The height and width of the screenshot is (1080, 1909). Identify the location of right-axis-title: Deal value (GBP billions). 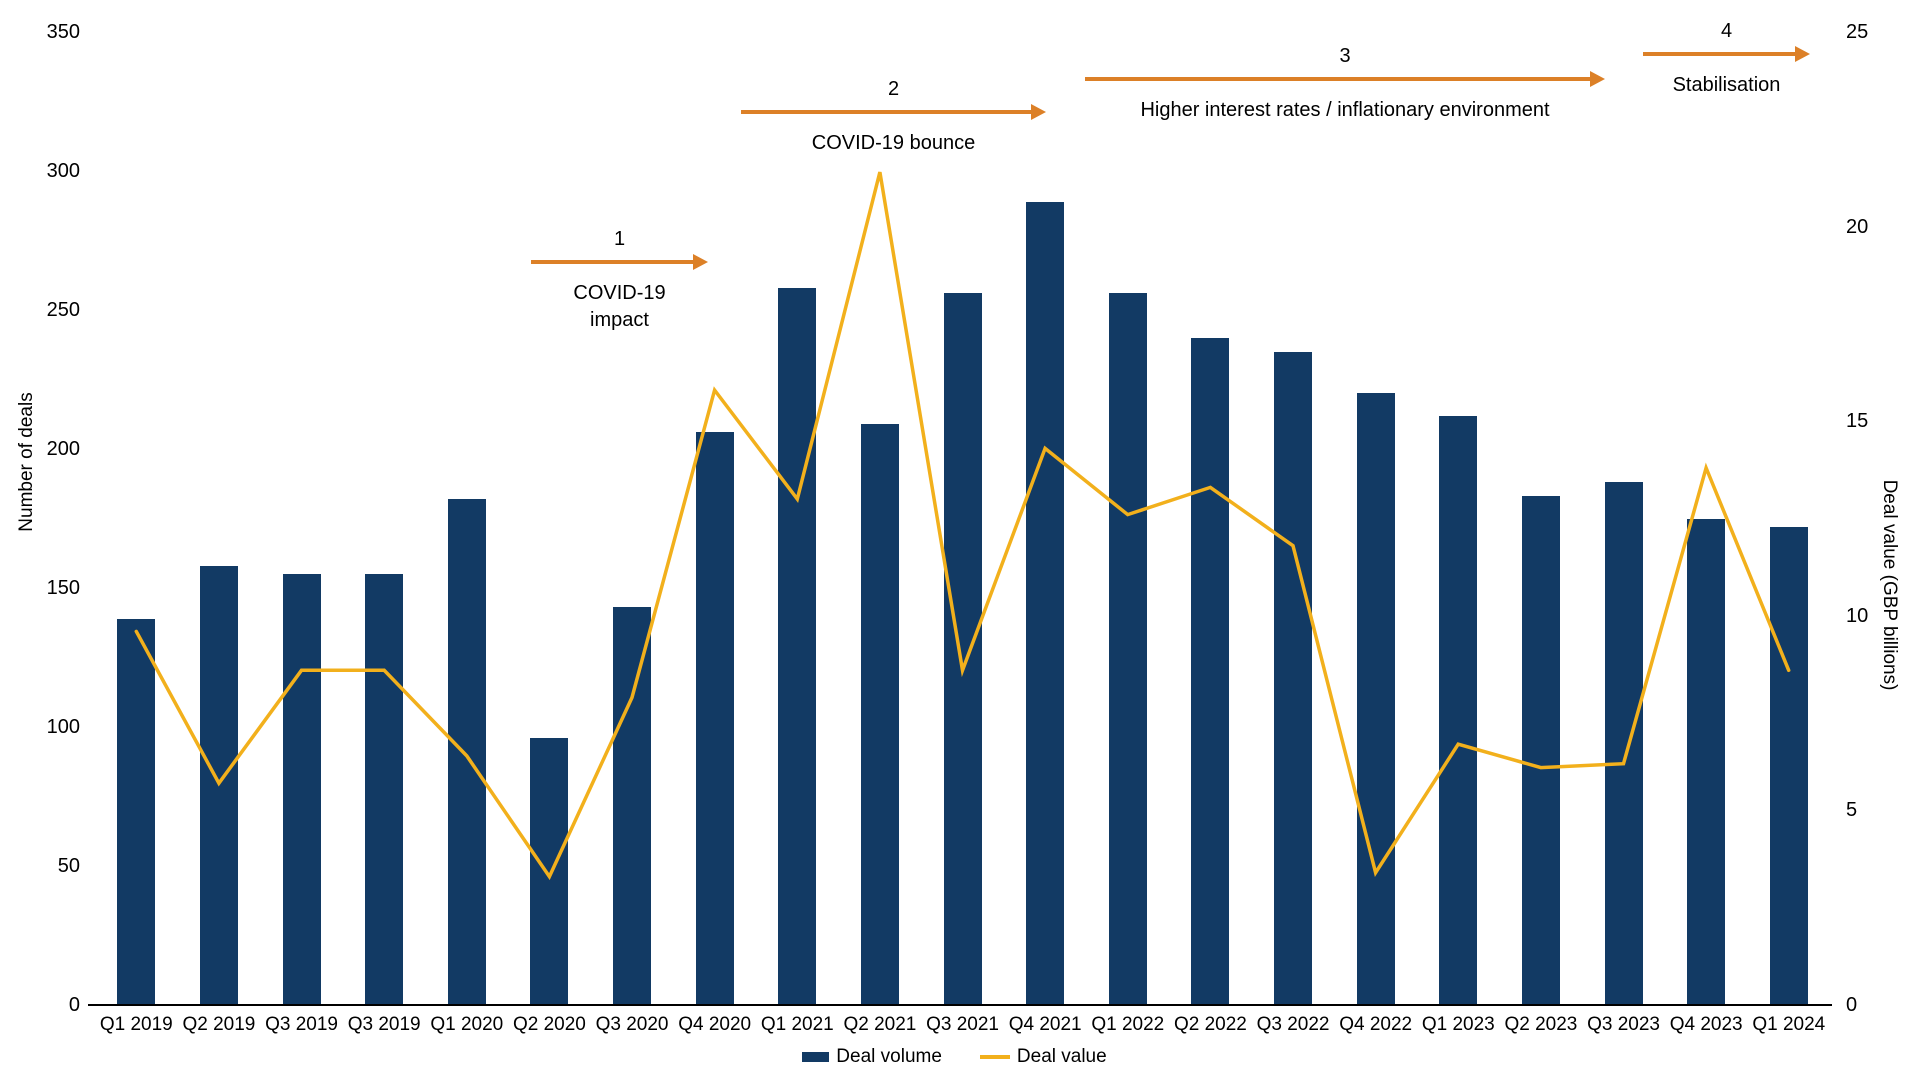
(1889, 585).